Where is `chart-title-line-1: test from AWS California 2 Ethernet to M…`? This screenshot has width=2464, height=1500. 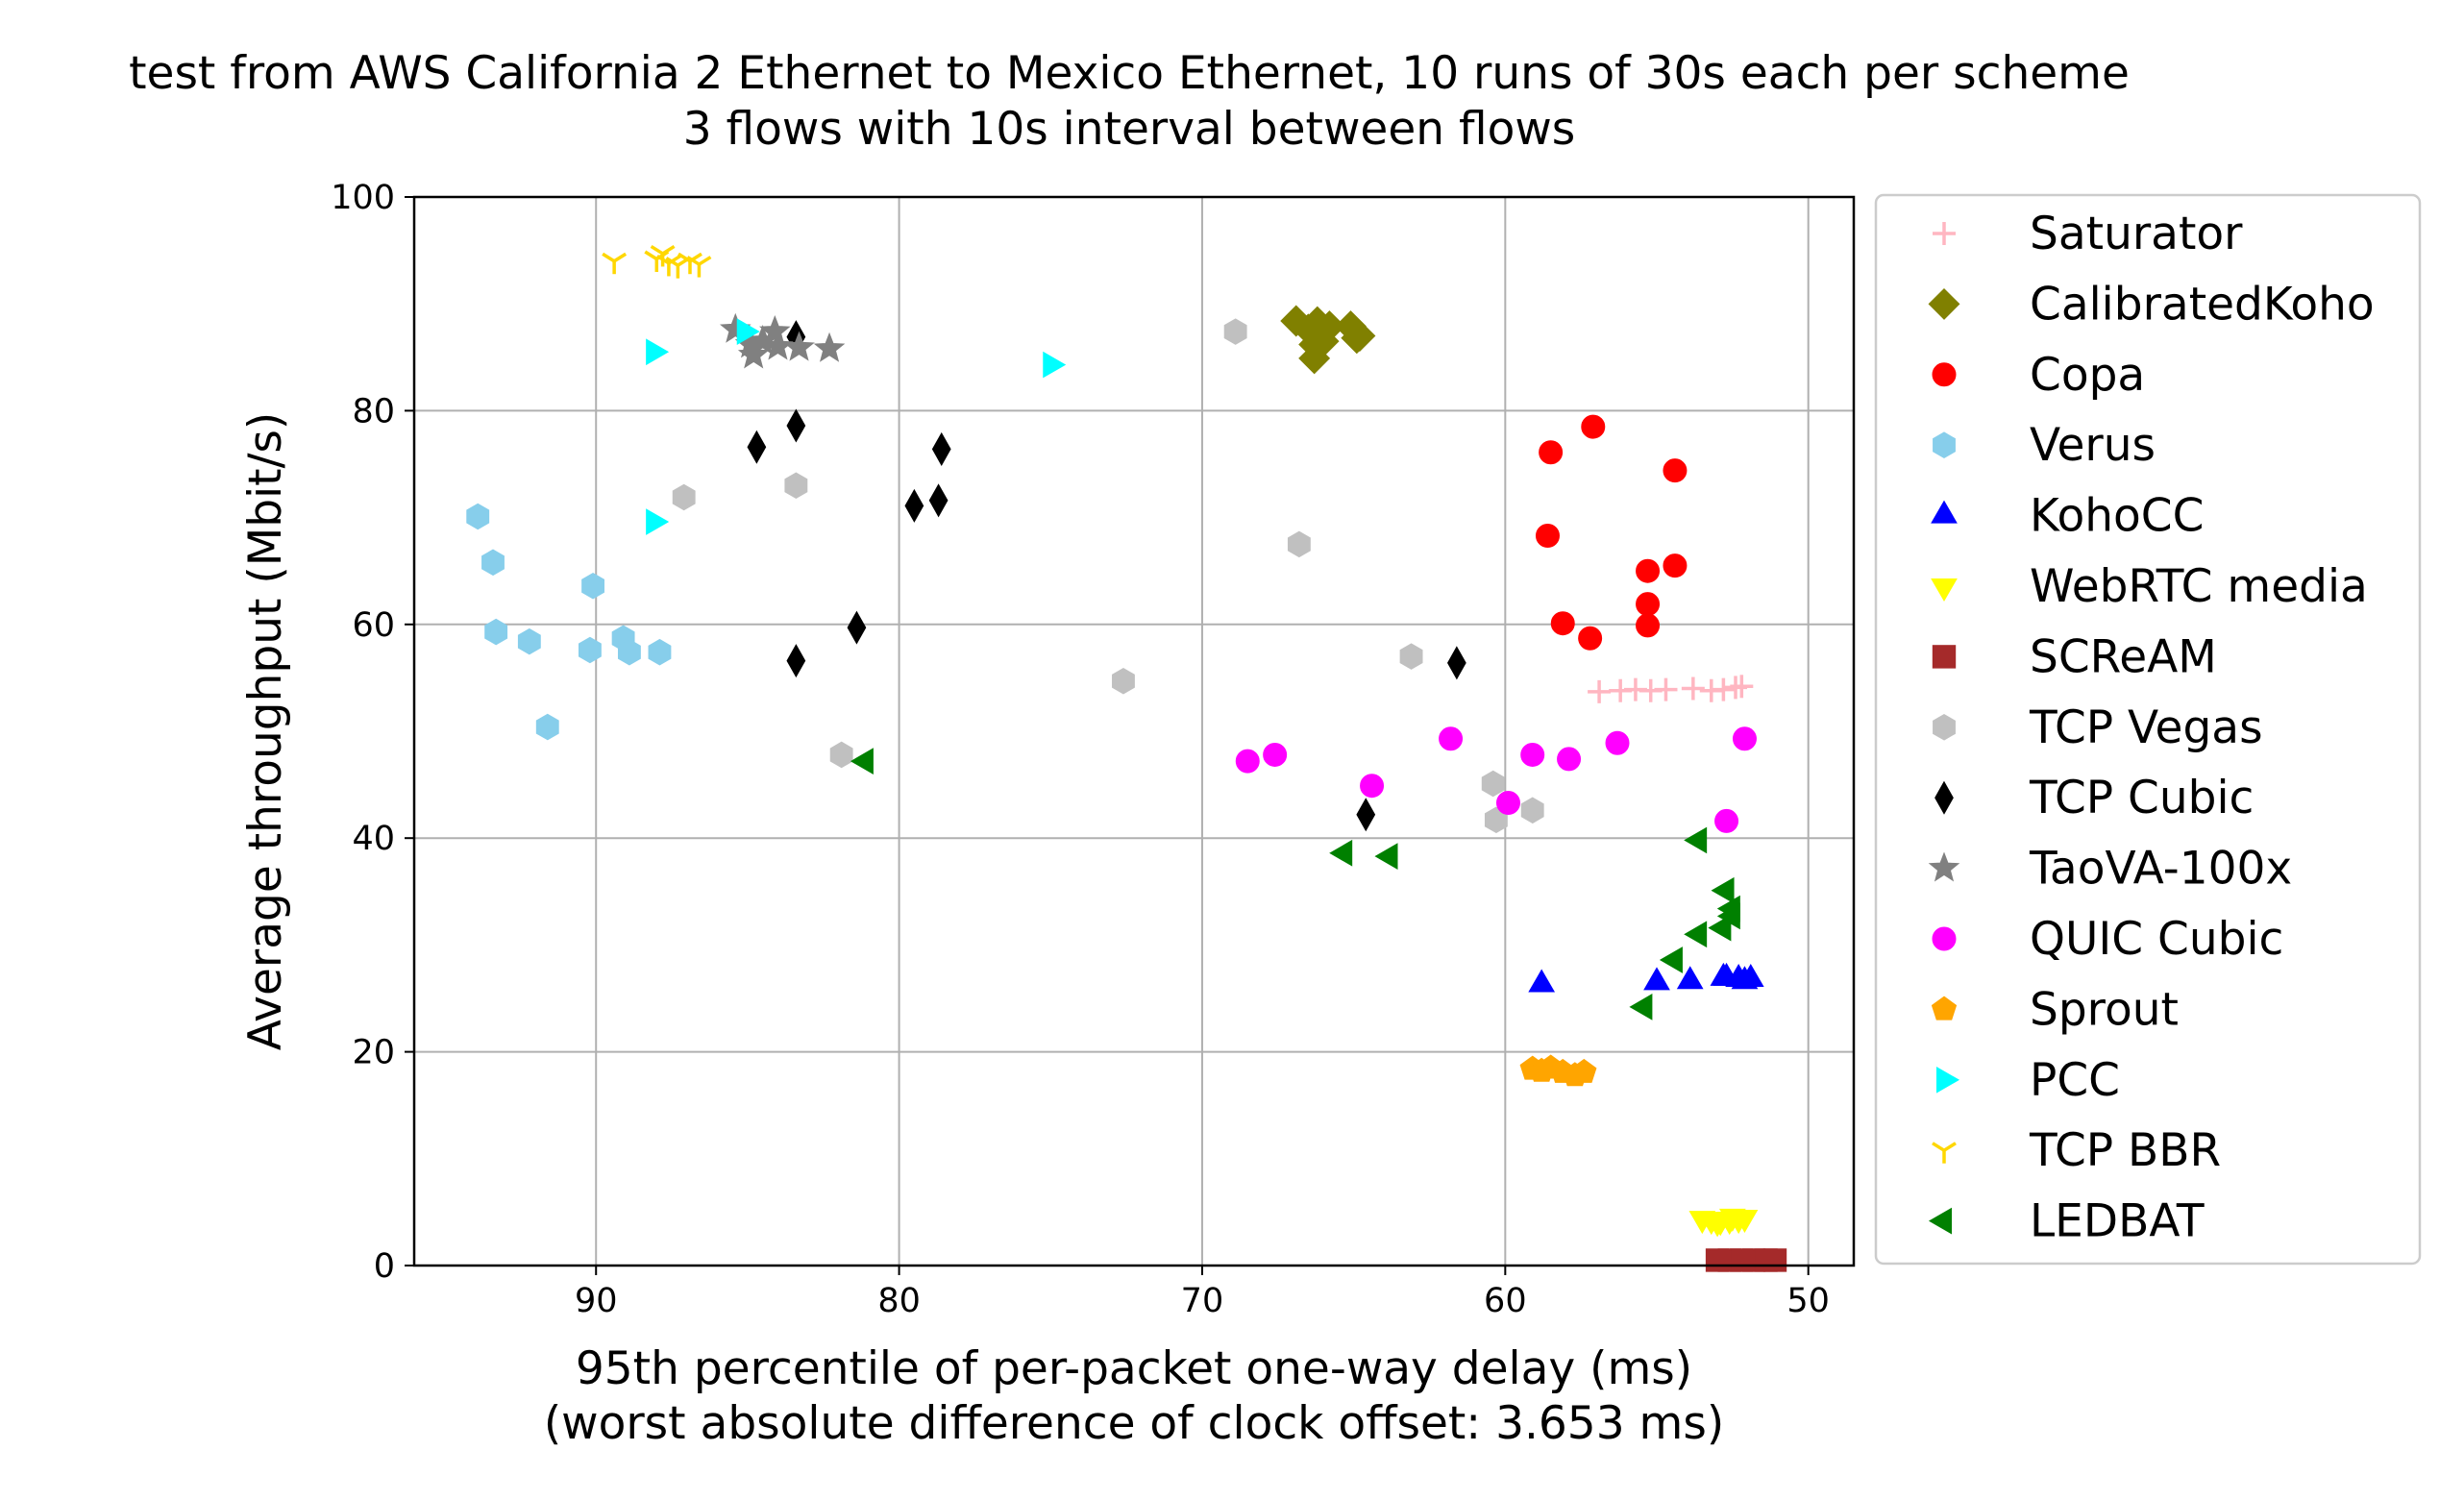 chart-title-line-1: test from AWS California 2 Ethernet to M… is located at coordinates (1129, 73).